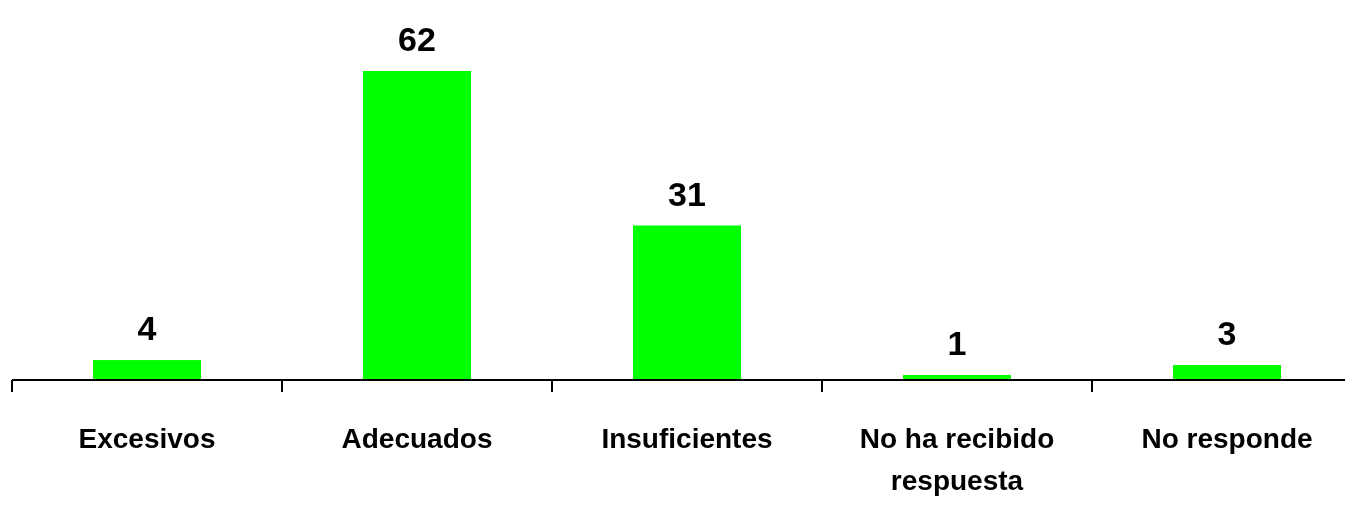 The height and width of the screenshot is (505, 1345). I want to click on data-label: 4, so click(147, 328).